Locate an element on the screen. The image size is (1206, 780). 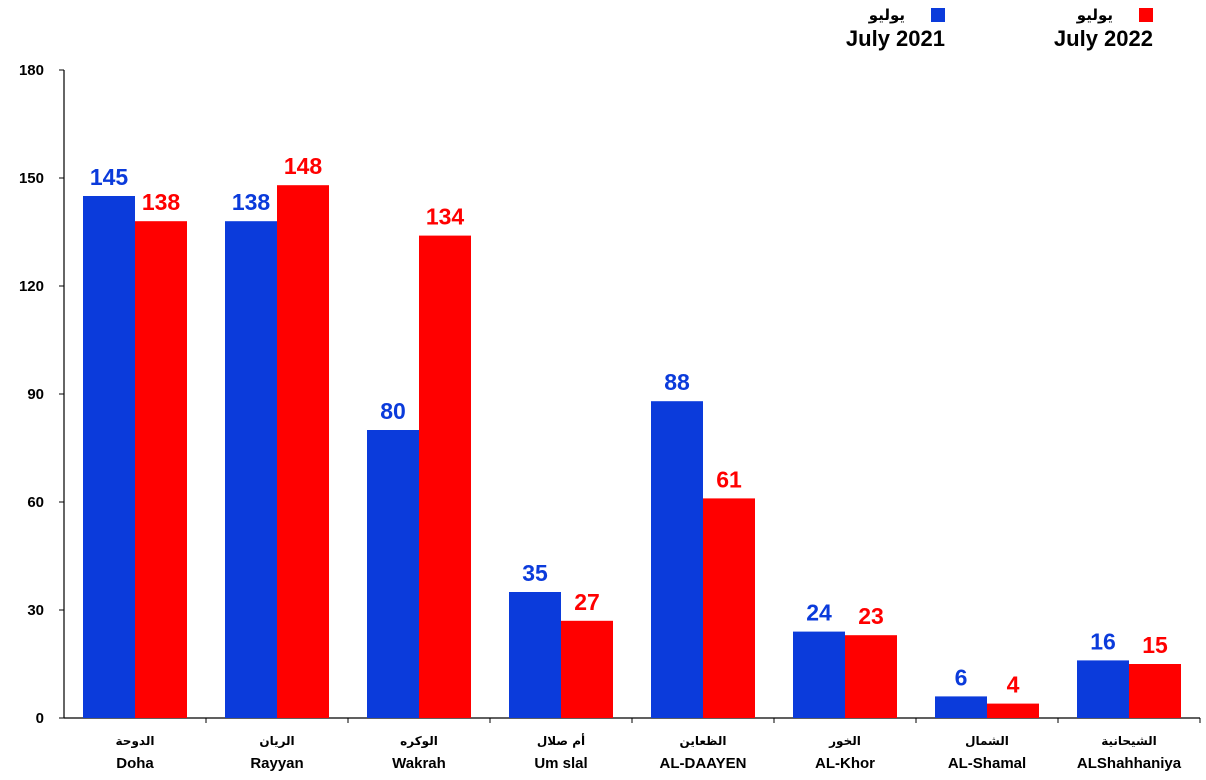
data-label: 23 is located at coordinates (871, 616).